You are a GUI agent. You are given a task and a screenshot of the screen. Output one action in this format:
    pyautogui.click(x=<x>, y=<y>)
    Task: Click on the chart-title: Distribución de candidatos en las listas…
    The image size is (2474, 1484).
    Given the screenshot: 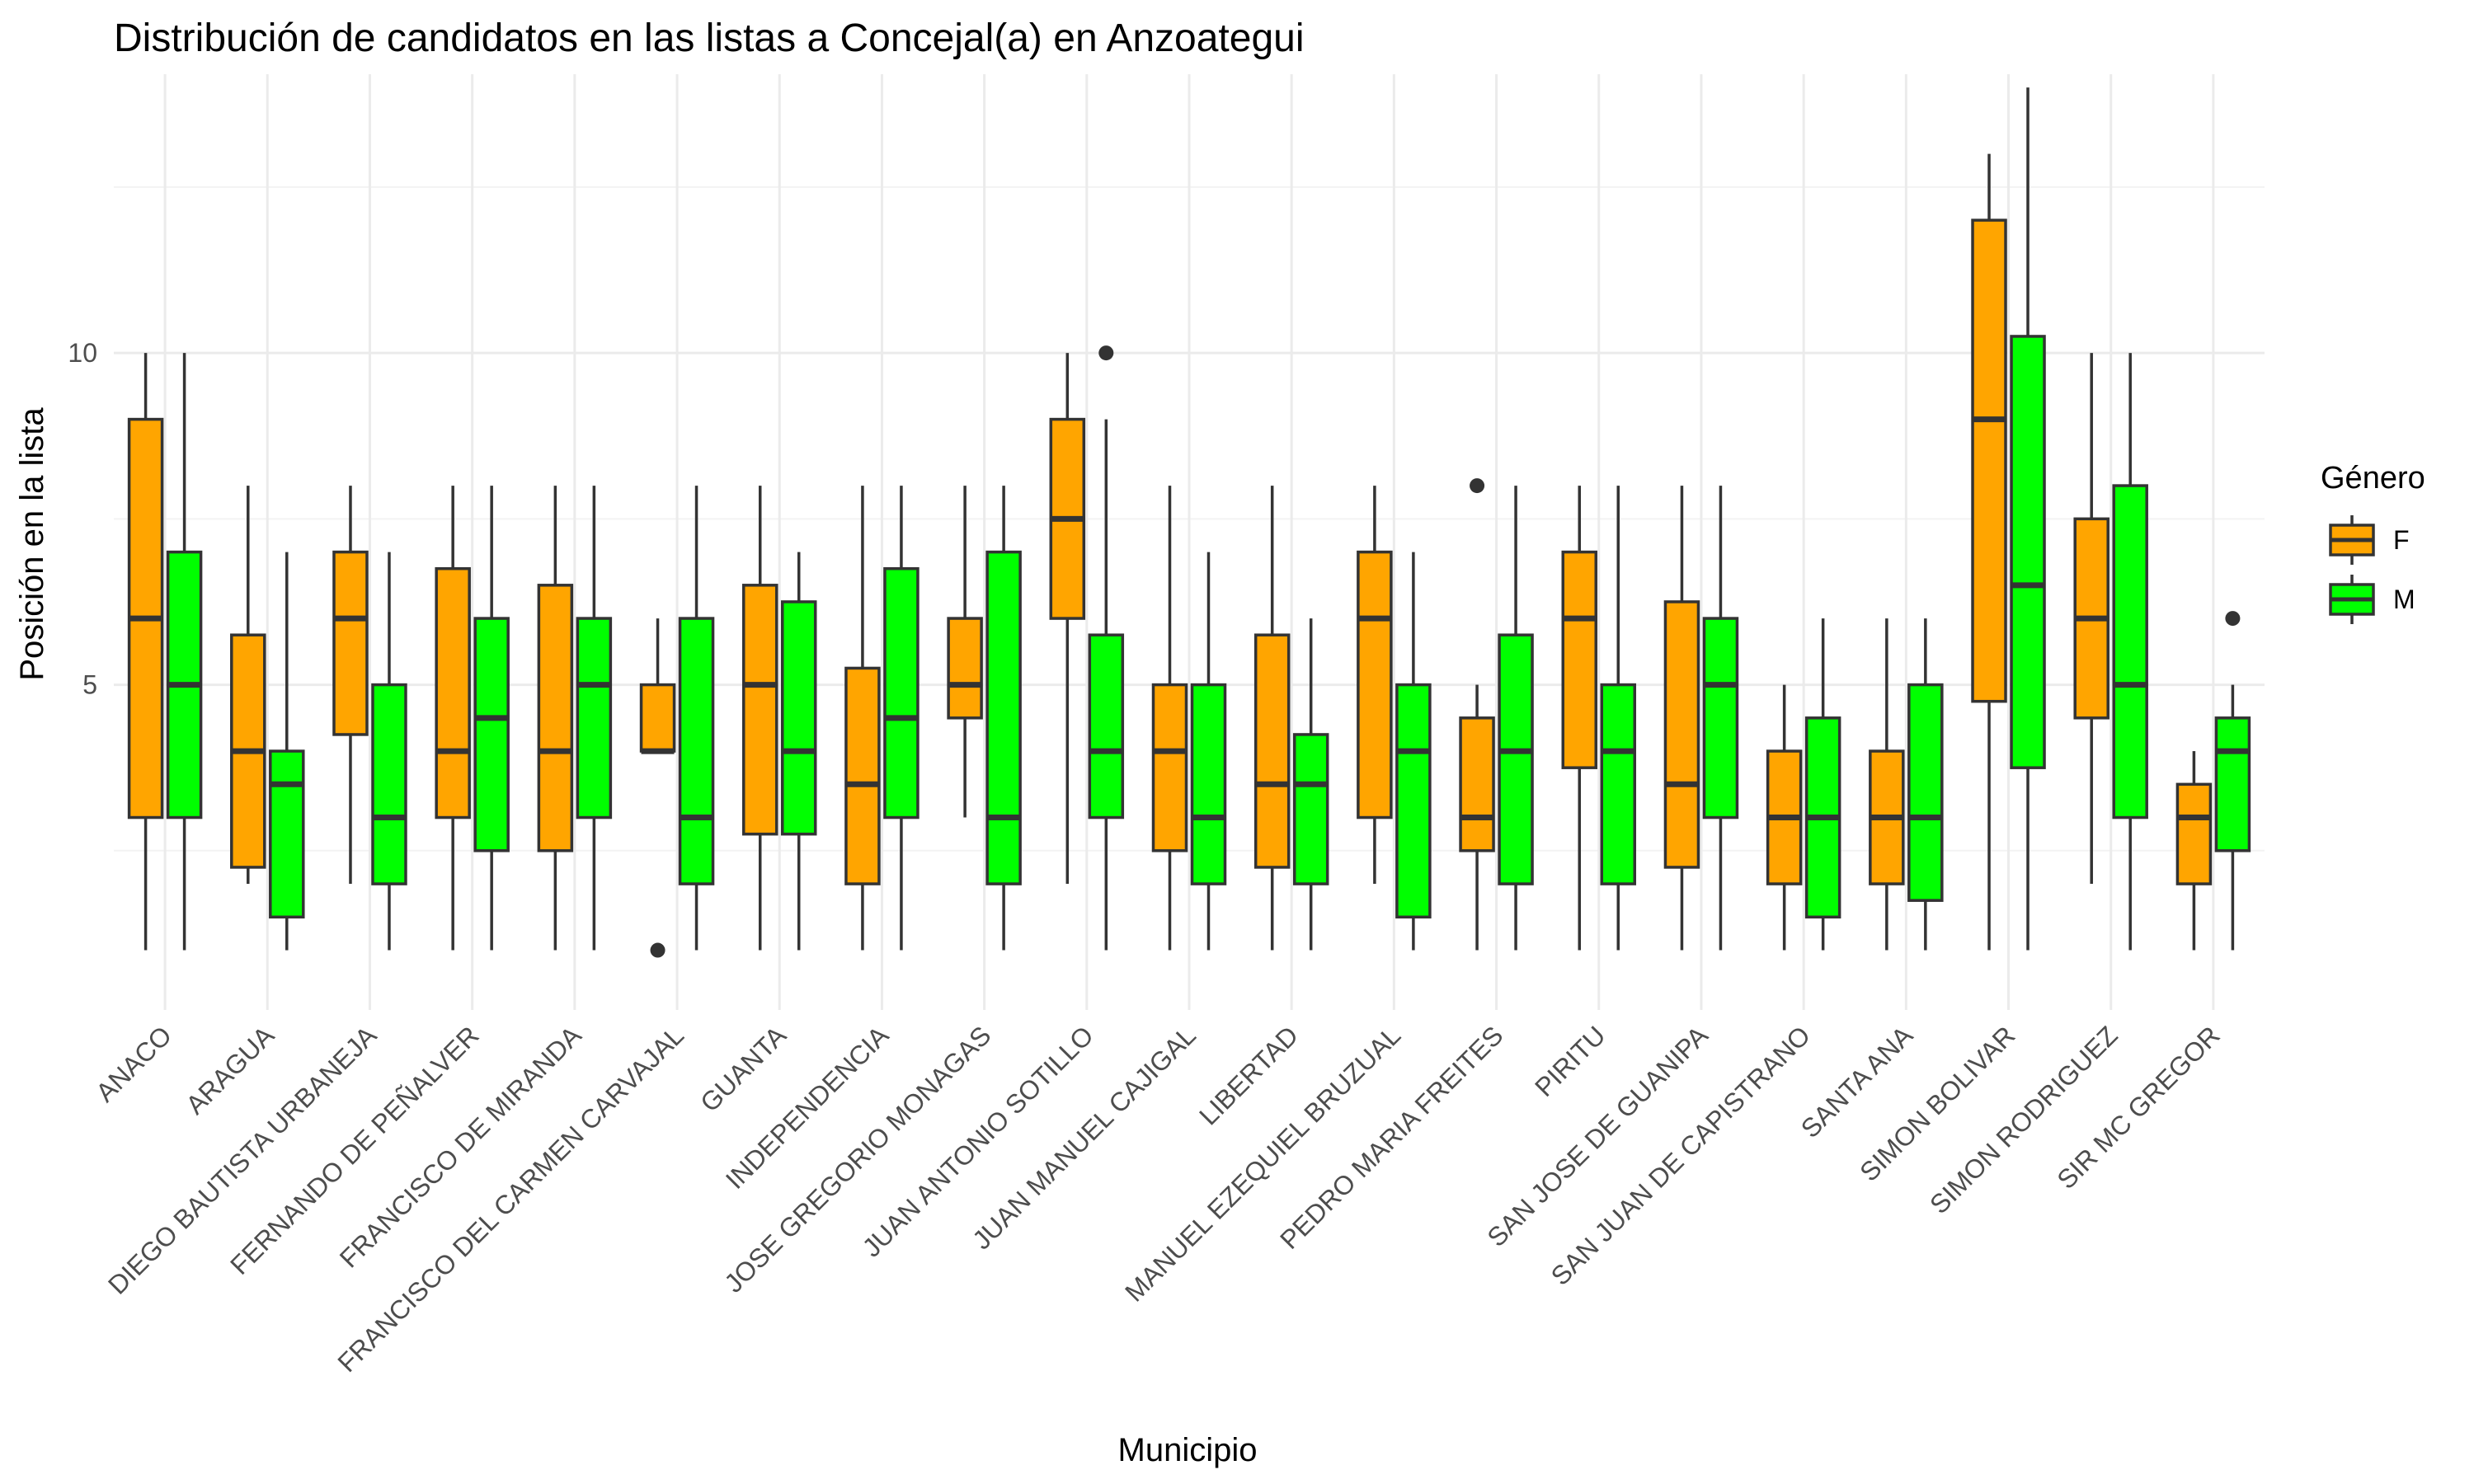 What is the action you would take?
    pyautogui.click(x=709, y=38)
    